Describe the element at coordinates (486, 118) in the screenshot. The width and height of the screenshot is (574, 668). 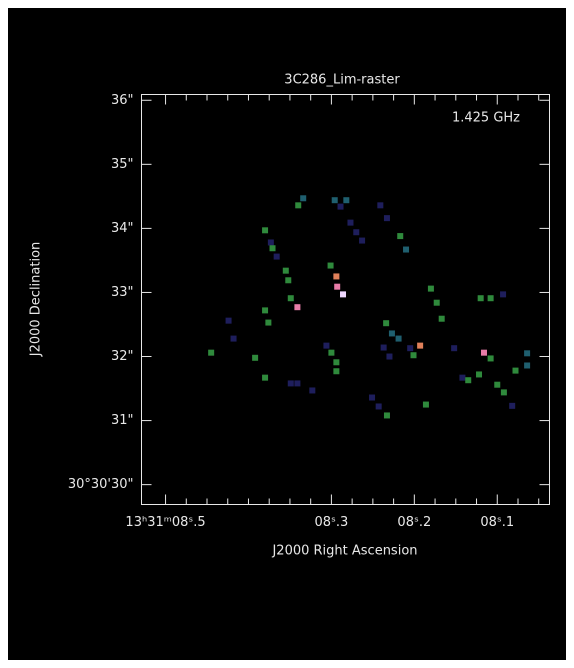
I see `annotation: 1.425 GHz` at that location.